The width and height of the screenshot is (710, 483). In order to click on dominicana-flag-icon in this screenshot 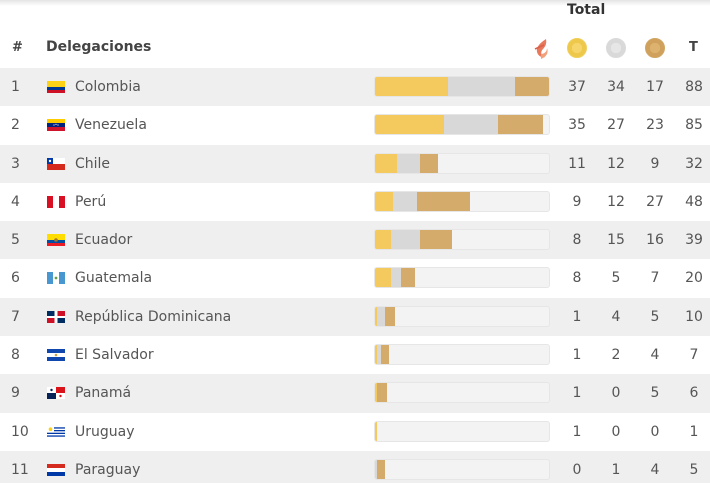, I will do `click(56, 316)`.